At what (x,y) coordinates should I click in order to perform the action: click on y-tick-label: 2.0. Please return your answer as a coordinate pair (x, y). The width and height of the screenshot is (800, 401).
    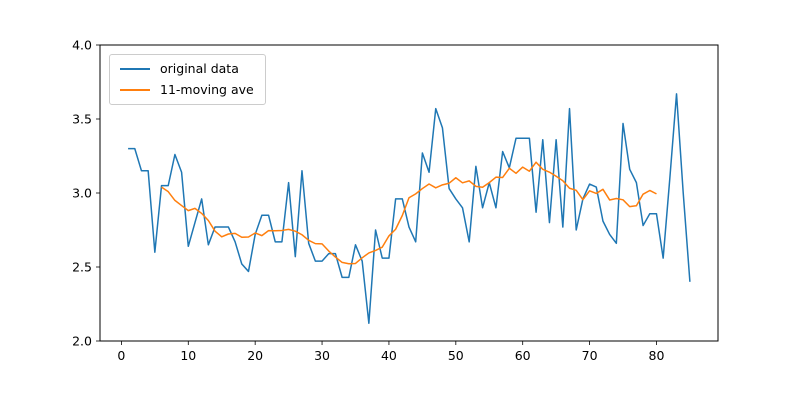
    Looking at the image, I should click on (82, 341).